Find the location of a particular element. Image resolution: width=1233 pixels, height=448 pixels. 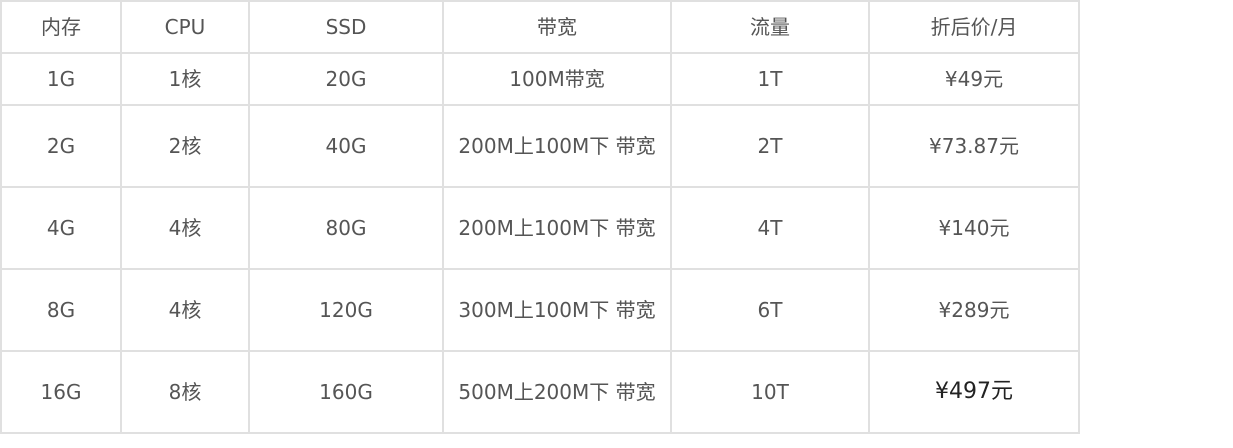

table-row: 1G 1核 20G 100M带宽 1T ¥49元 is located at coordinates (540, 79).